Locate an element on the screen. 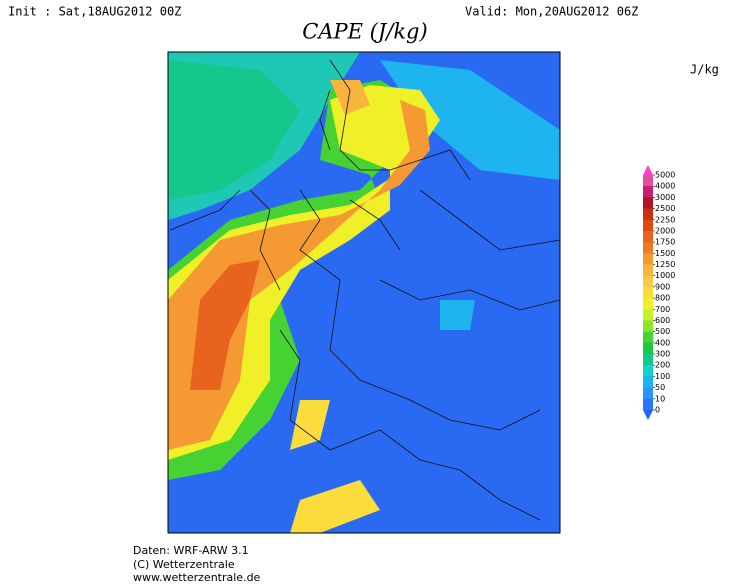 This screenshot has height=585, width=732. unit-label: J/kg is located at coordinates (704, 70).